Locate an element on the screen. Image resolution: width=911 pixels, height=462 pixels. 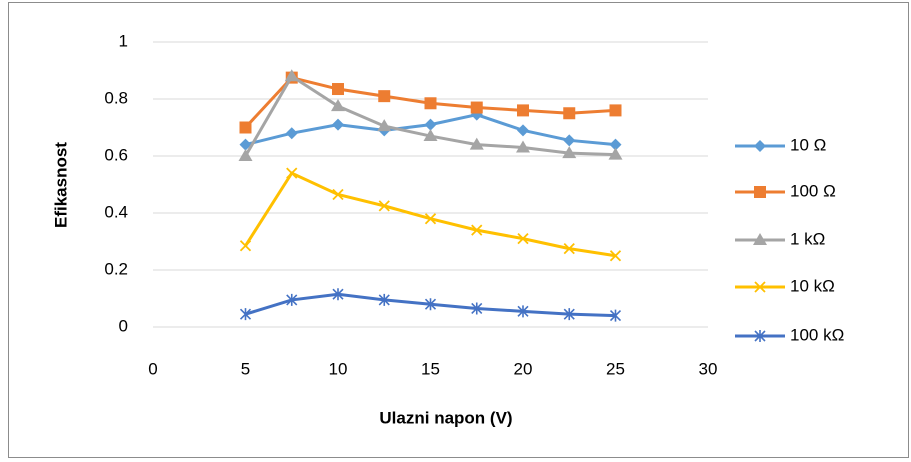
x-axis-title: Ulazni napon (V) is located at coordinates (445, 417).